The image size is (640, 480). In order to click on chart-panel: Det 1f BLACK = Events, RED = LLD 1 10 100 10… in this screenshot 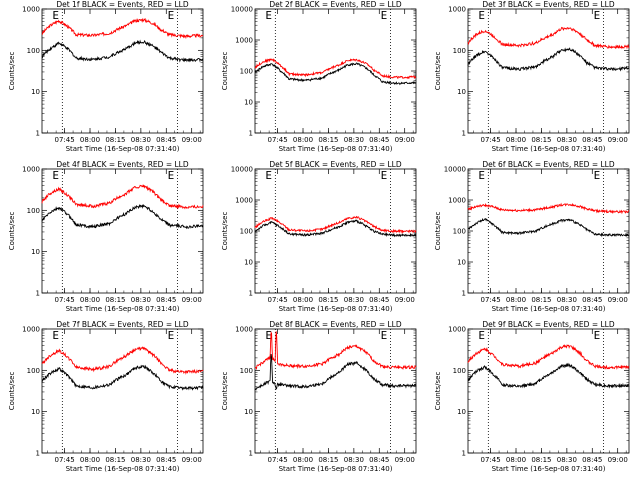, I will do `click(106, 80)`.